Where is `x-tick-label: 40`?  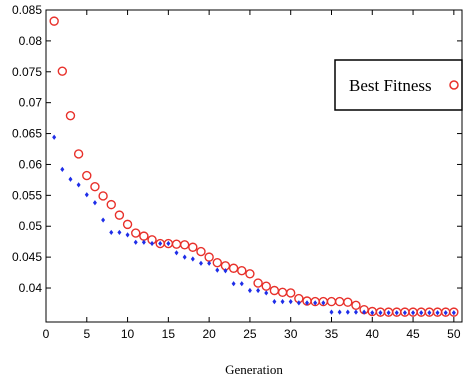
x-tick-label: 40 is located at coordinates (373, 334).